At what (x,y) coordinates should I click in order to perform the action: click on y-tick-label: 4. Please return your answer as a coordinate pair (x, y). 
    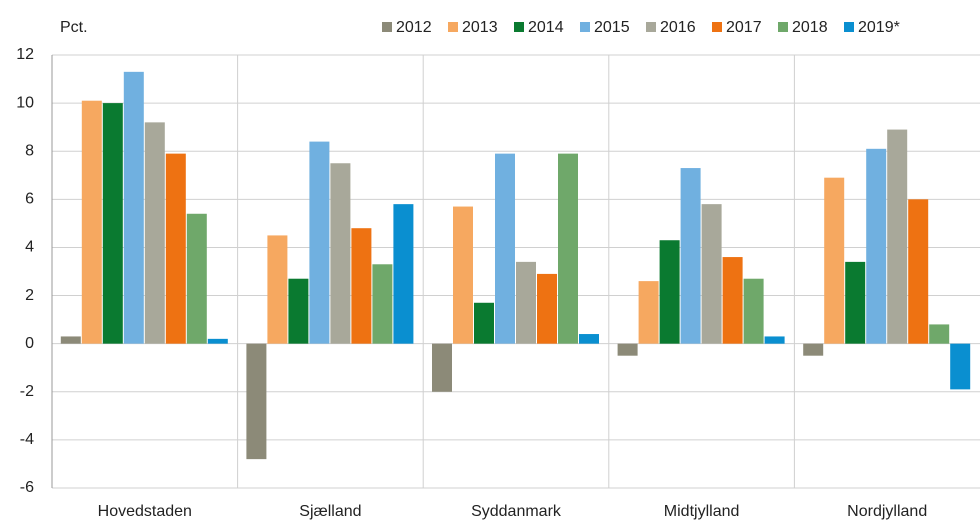
    Looking at the image, I should click on (29, 247).